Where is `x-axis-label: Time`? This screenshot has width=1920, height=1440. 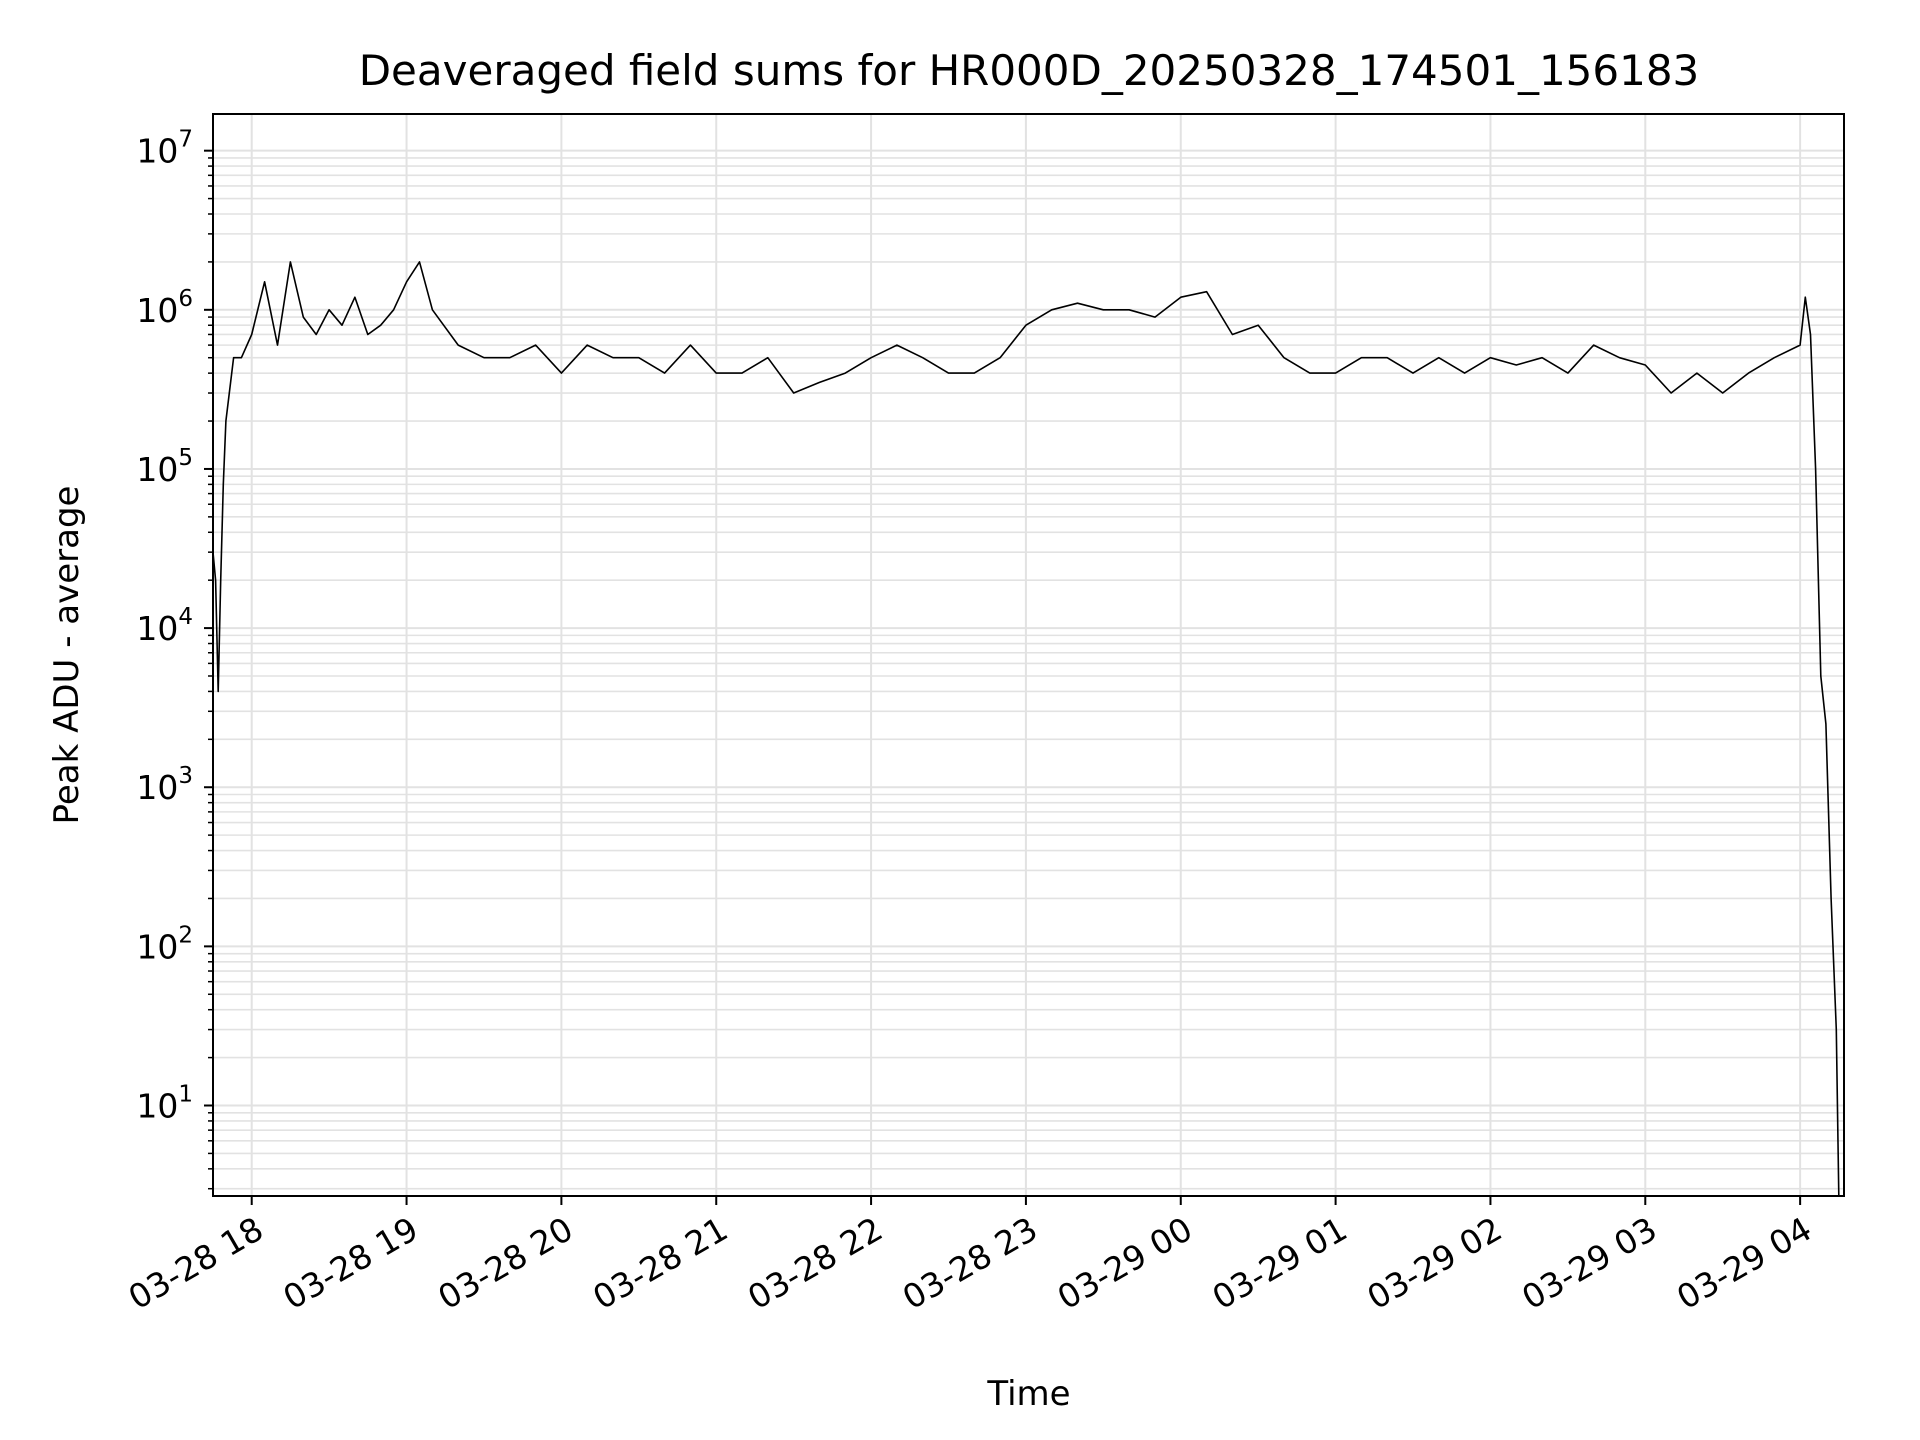 x-axis-label: Time is located at coordinates (1028, 1394).